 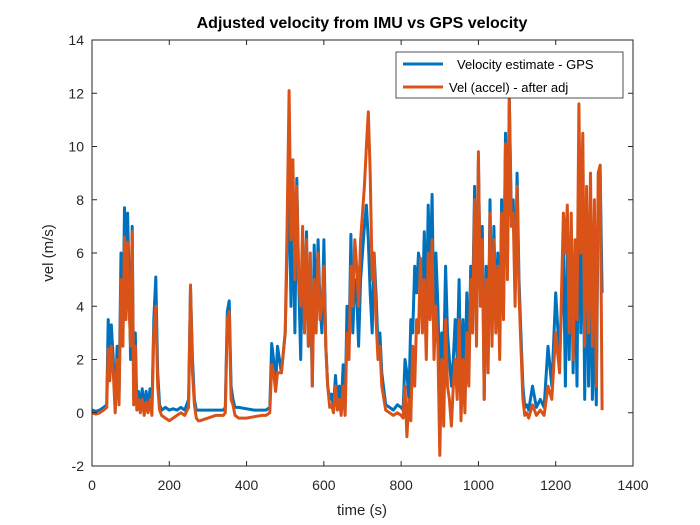 What do you see at coordinates (525, 64) in the screenshot?
I see `legend-label-gps: Velocity estimate - GPS` at bounding box center [525, 64].